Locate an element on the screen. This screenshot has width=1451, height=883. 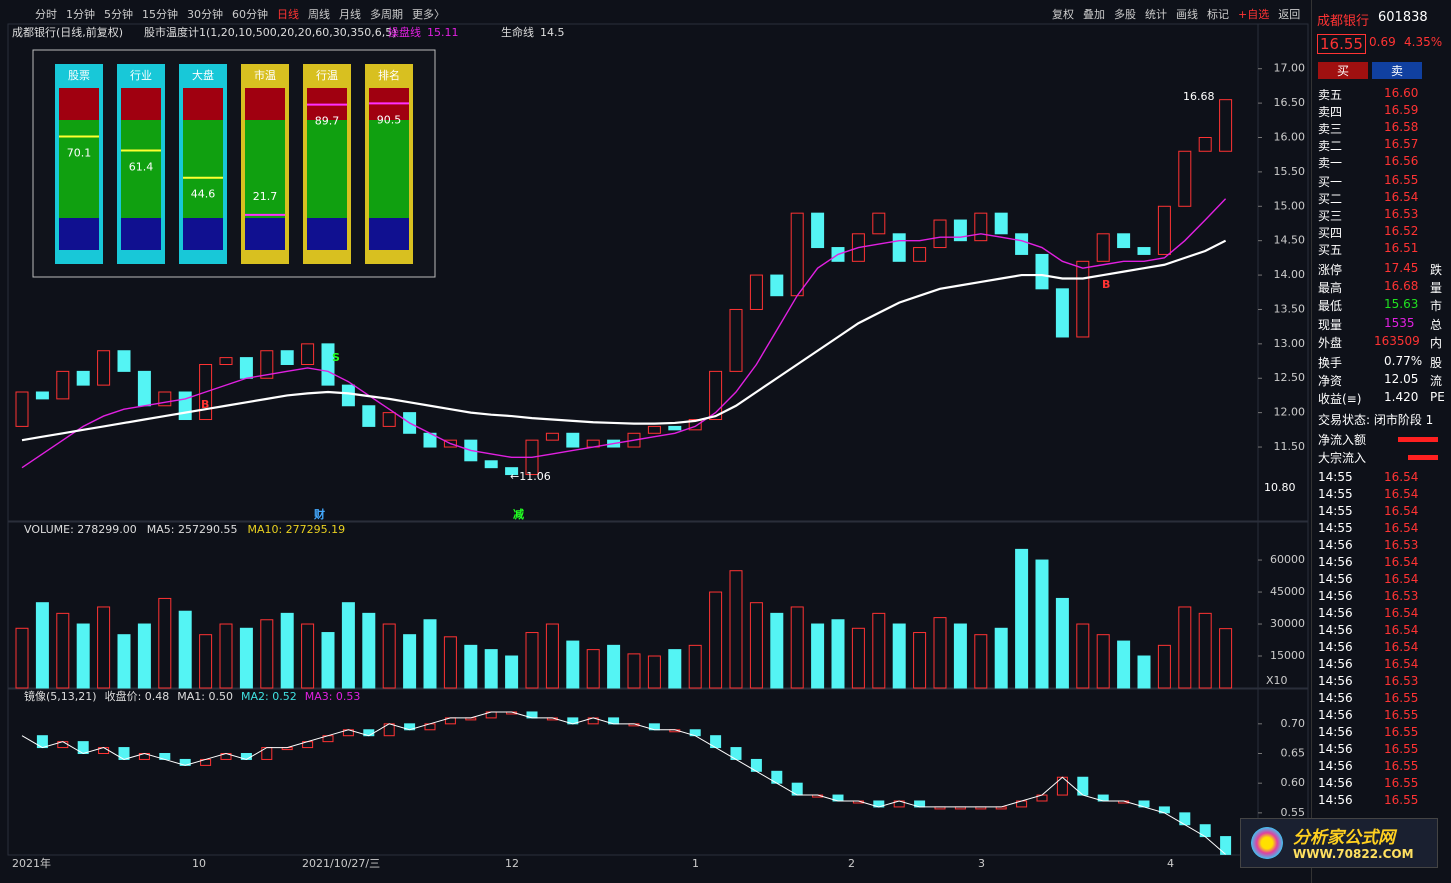
period-tab: 周线 is located at coordinates (319, 14).